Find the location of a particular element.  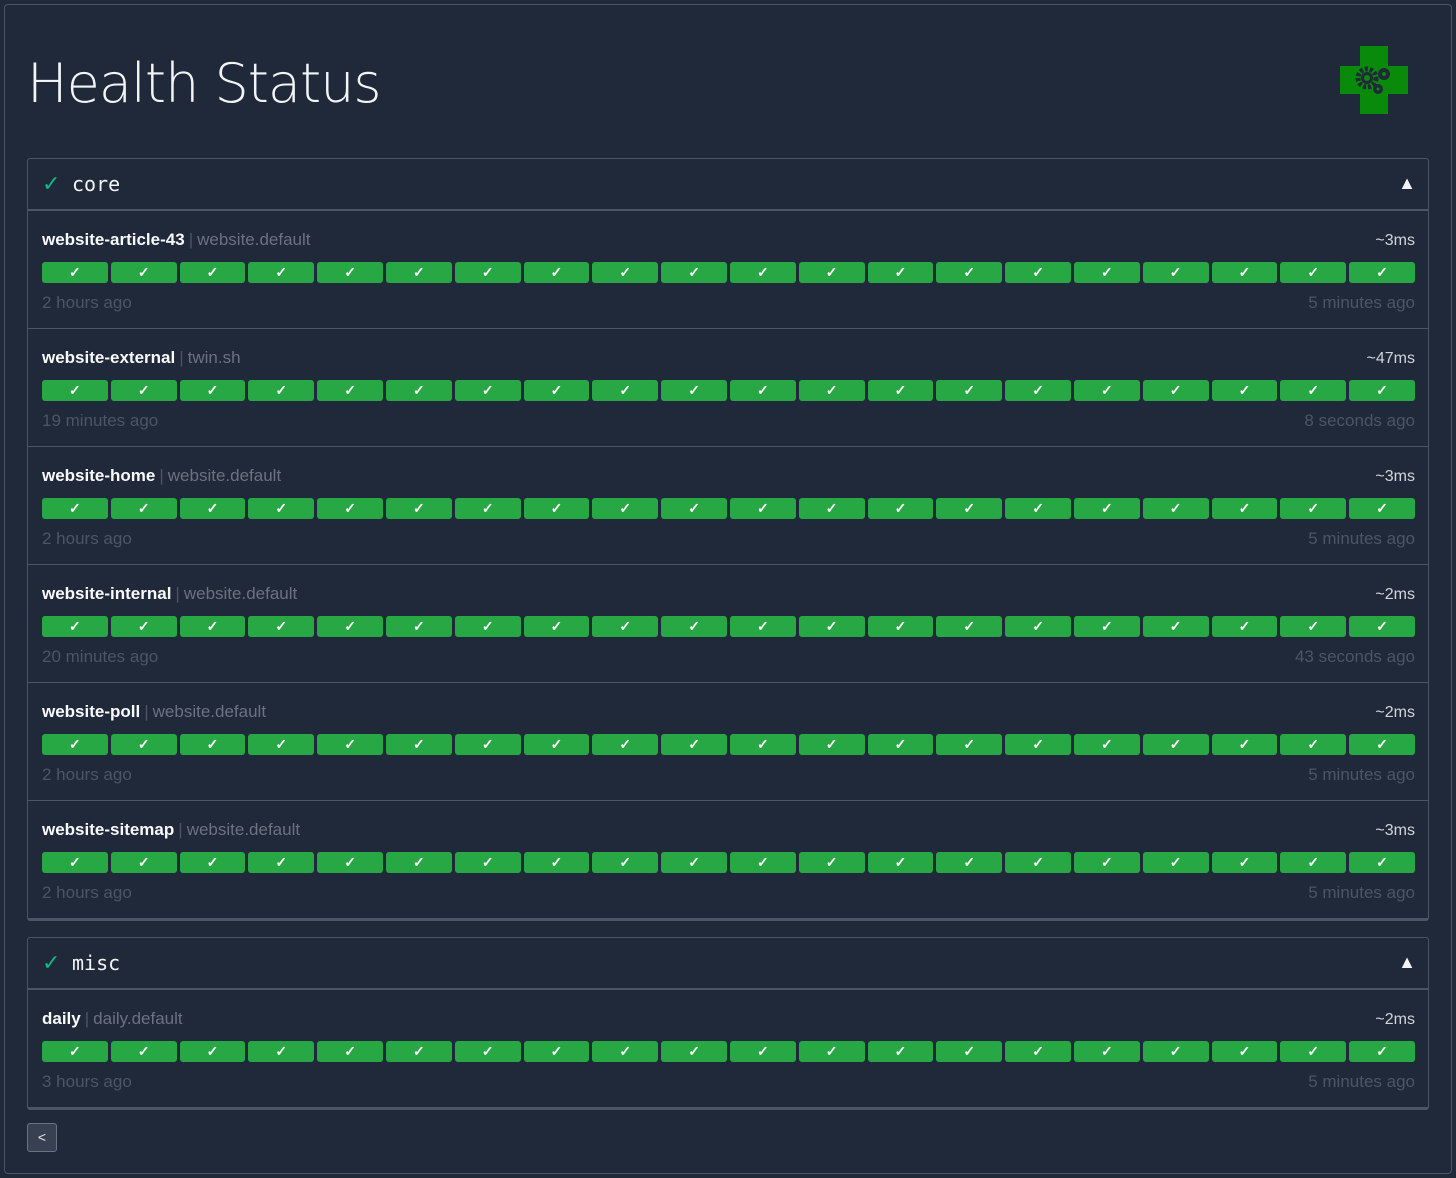

endpoint-name: website-home is located at coordinates (99, 475).